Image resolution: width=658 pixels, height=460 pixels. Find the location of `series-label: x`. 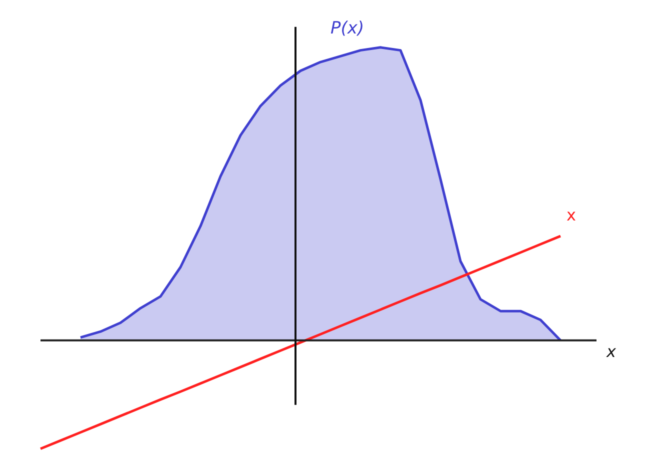

series-label: x is located at coordinates (571, 214).